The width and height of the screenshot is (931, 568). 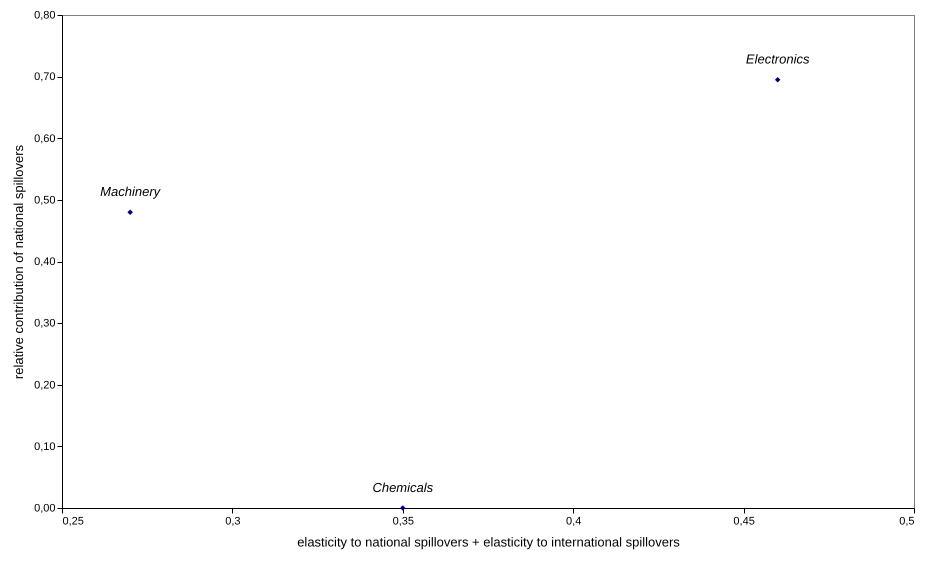 I want to click on y-tick-label: 0,50, so click(x=45, y=200).